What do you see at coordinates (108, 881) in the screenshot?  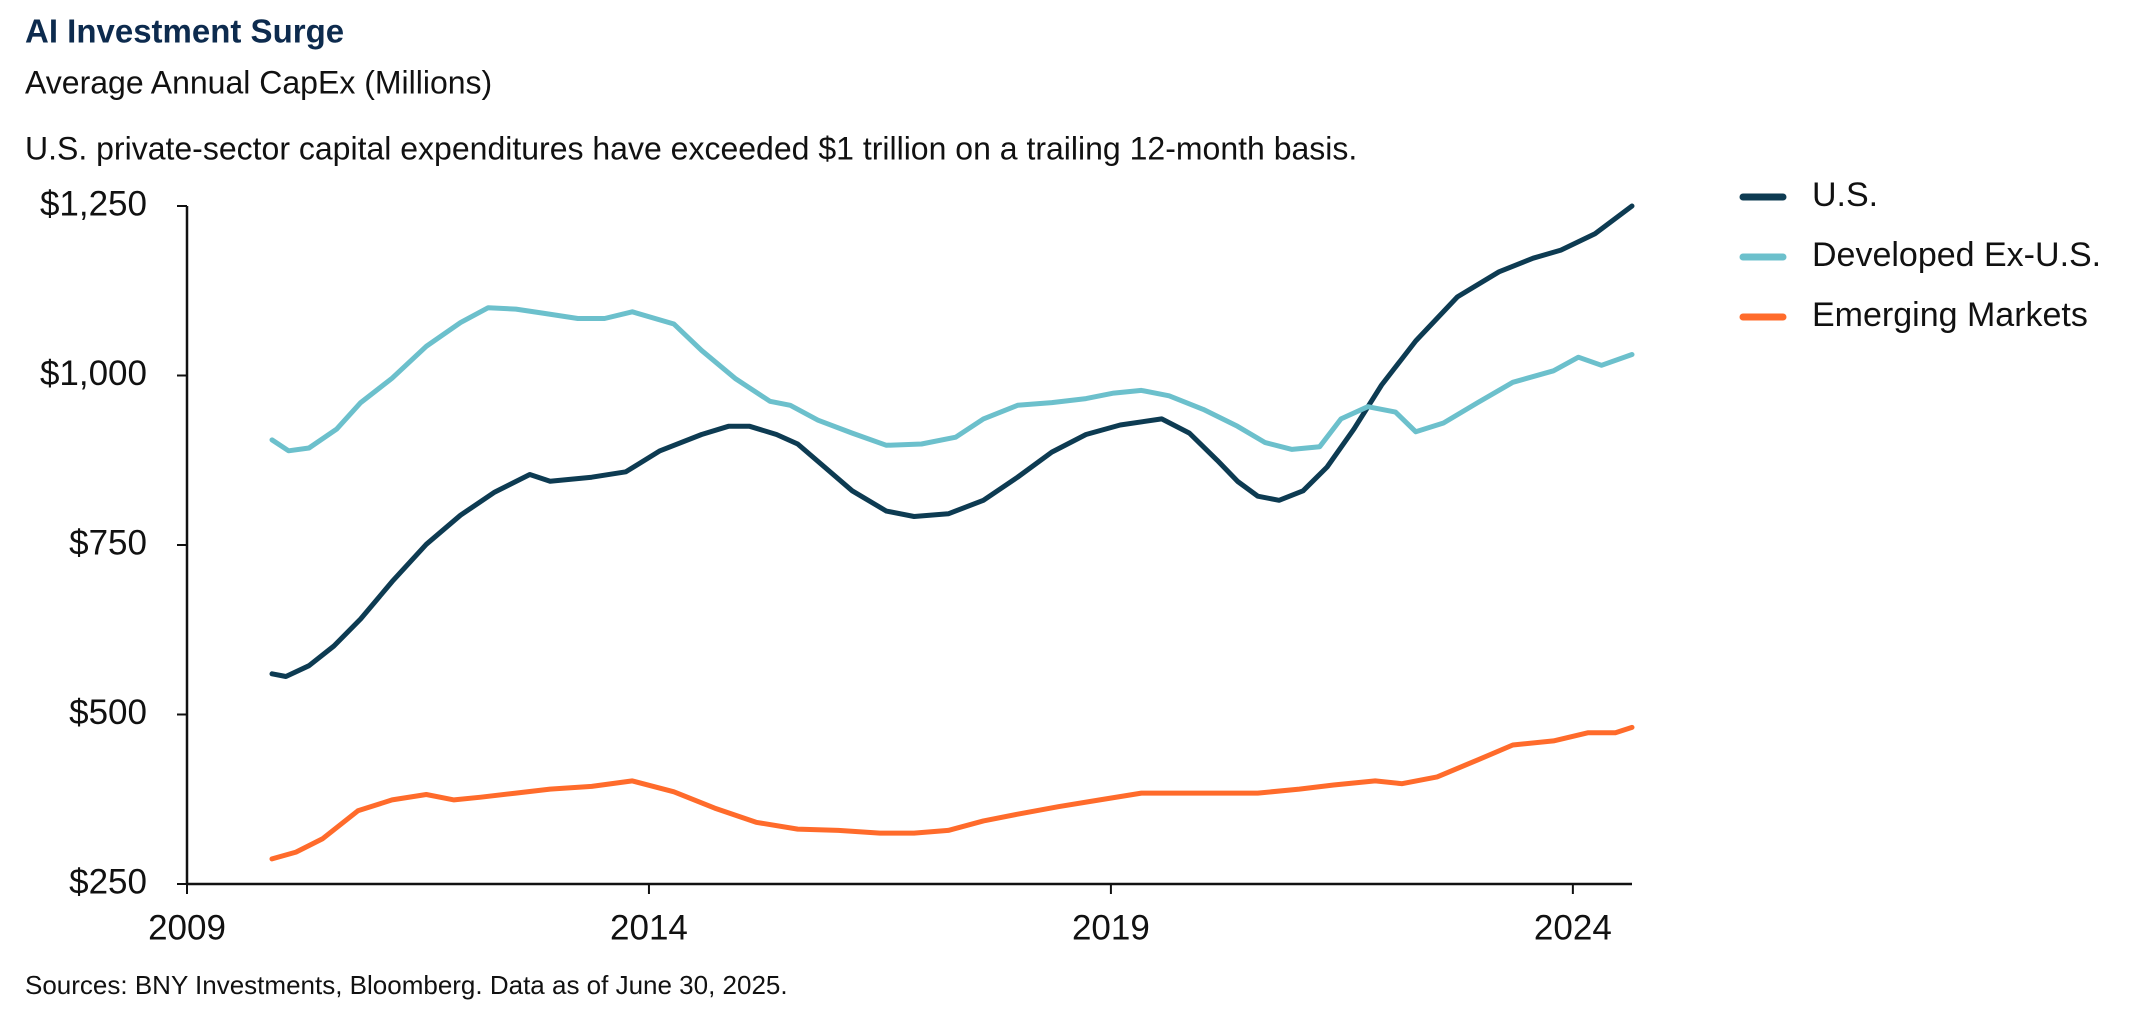 I see `y-tick-label: $250` at bounding box center [108, 881].